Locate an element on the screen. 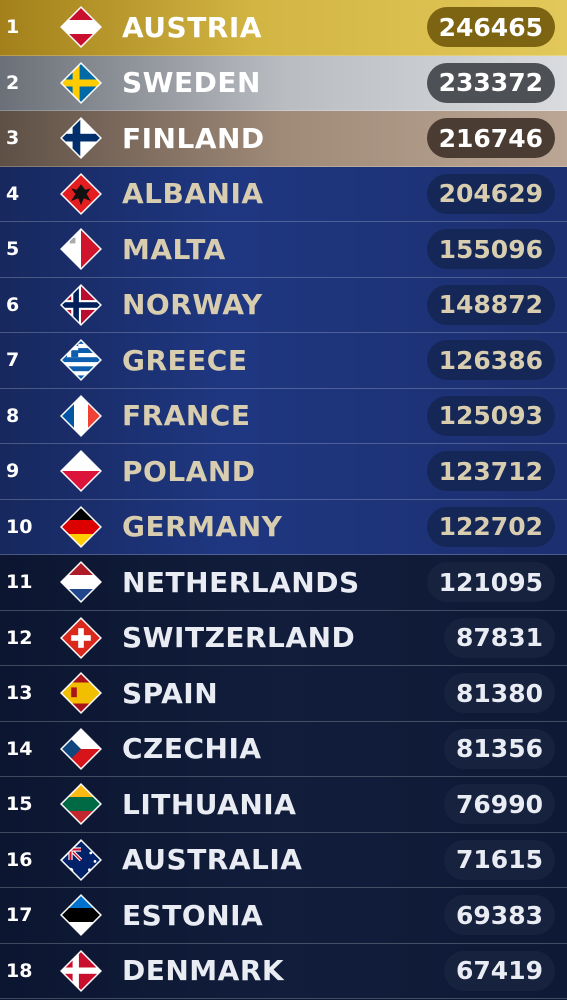  scoreboard-row: 14 CZECHIA 81356 is located at coordinates (283, 749).